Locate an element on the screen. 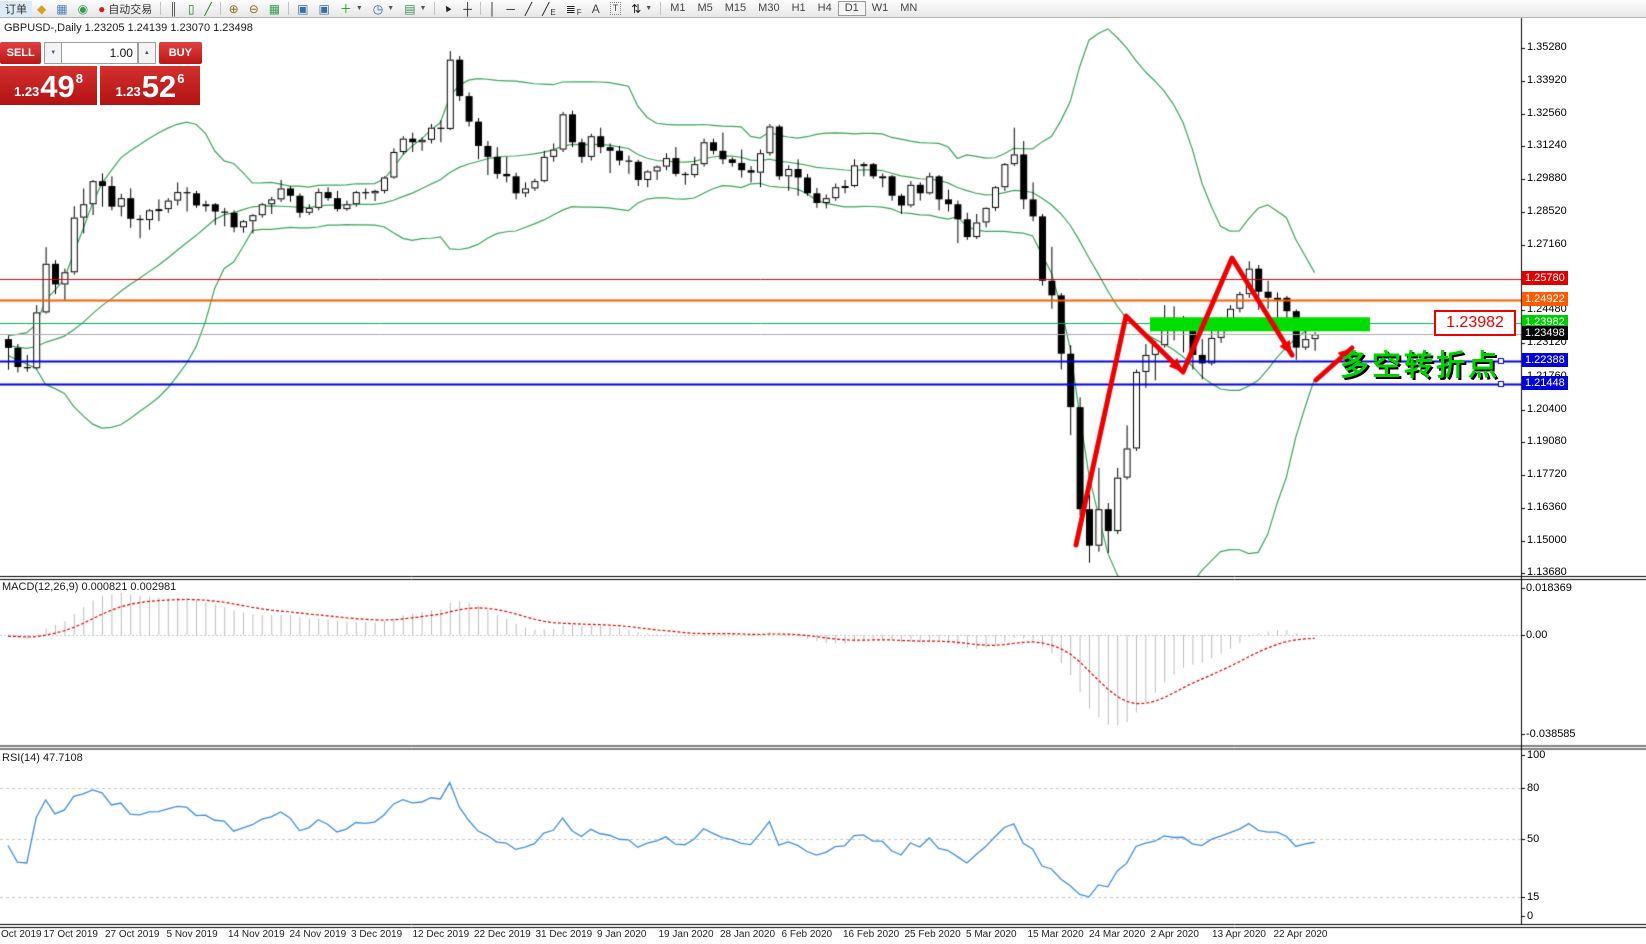 Image resolution: width=1646 pixels, height=944 pixels. date-tick: 5 Mar 2020 is located at coordinates (991, 934).